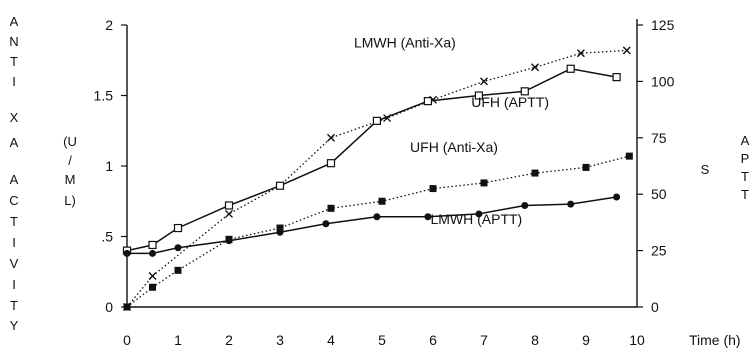 This screenshot has width=755, height=352. What do you see at coordinates (745, 140) in the screenshot?
I see `right-axis-label-letter: A` at bounding box center [745, 140].